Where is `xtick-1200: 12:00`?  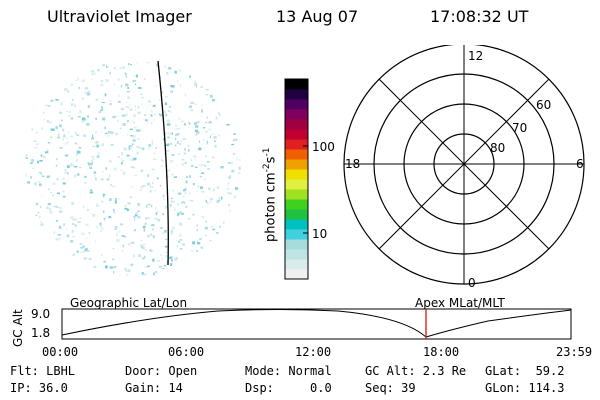 xtick-1200: 12:00 is located at coordinates (313, 352).